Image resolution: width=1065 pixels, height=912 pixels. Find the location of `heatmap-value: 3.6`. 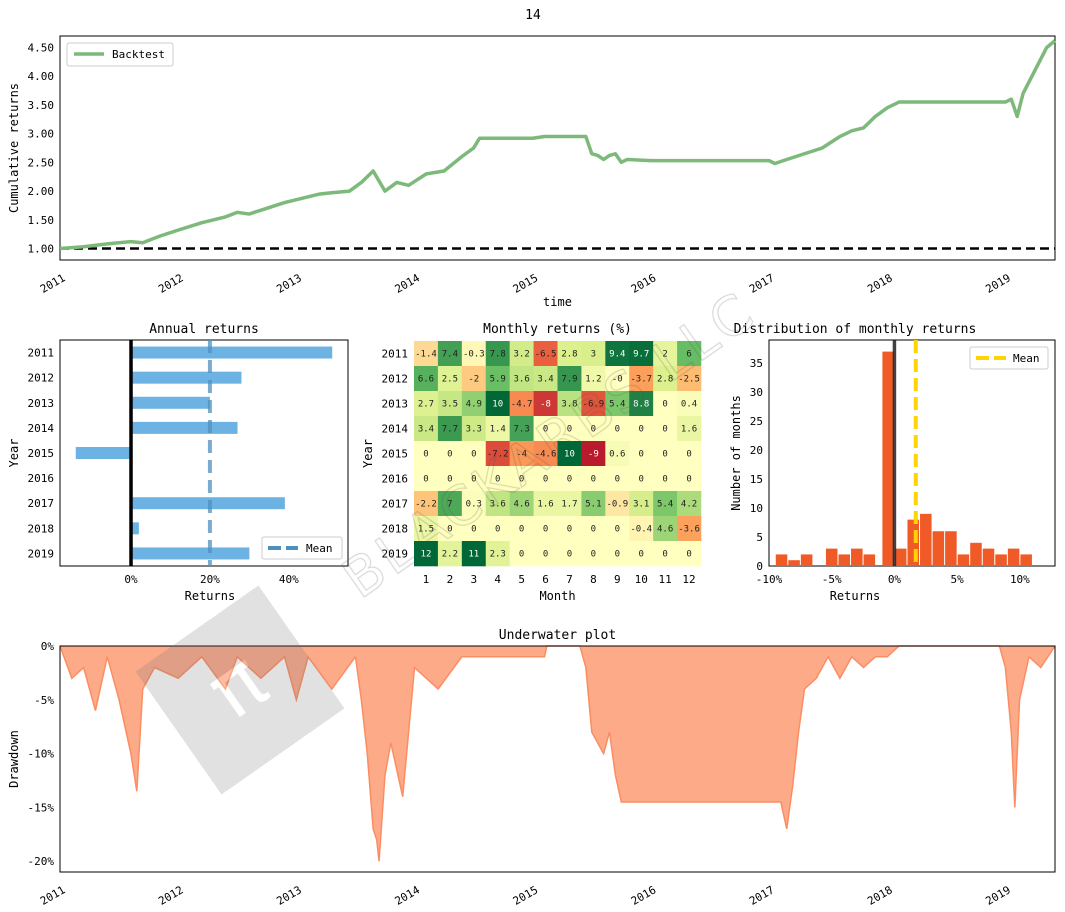

heatmap-value: 3.6 is located at coordinates (521, 380).